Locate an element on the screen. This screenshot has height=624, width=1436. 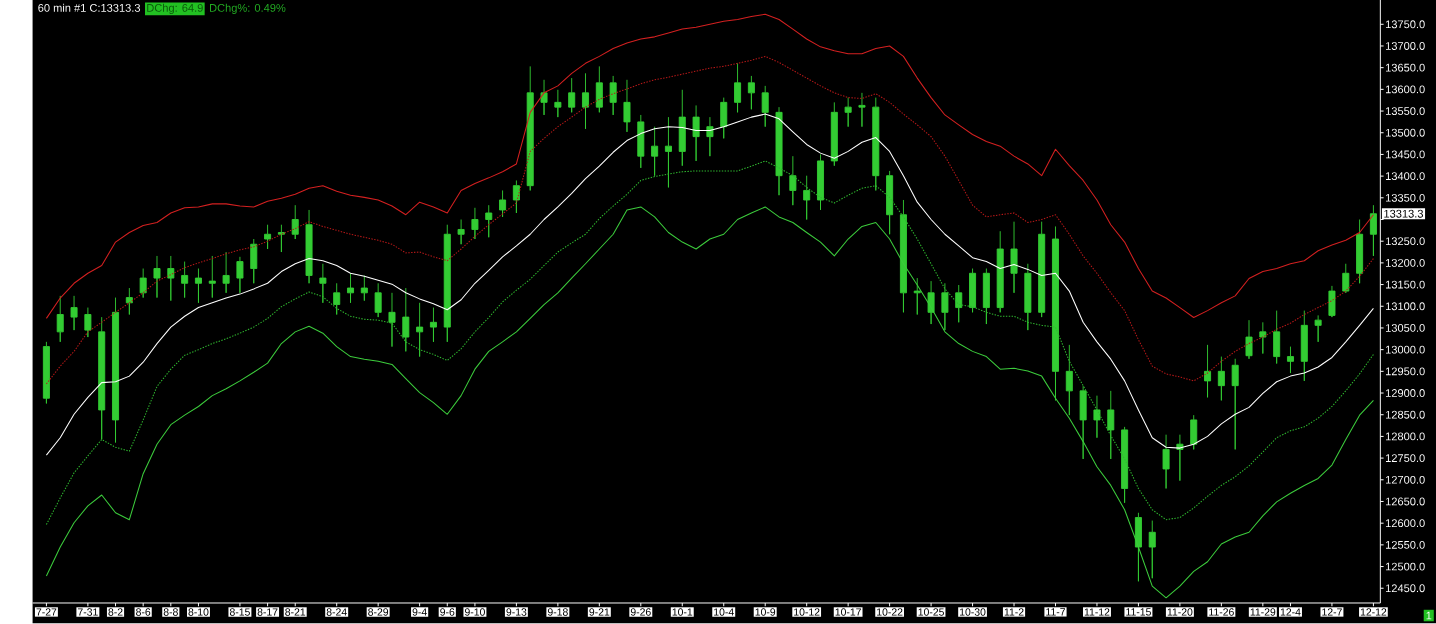
text: 13313.3 is located at coordinates (1404, 214).